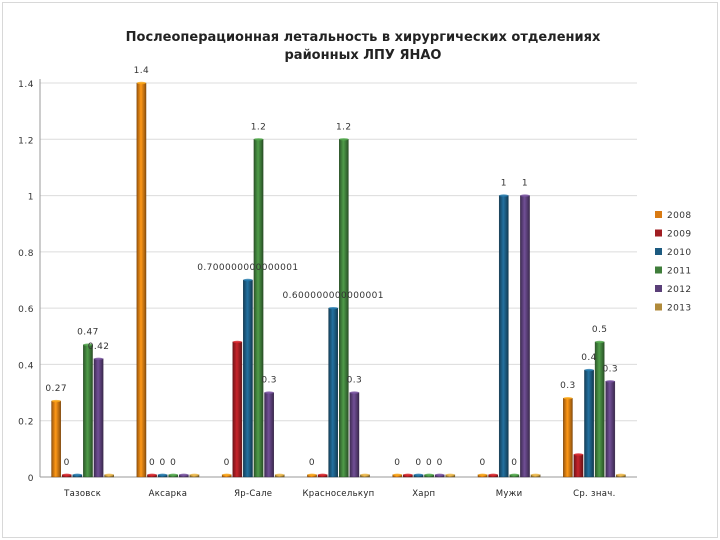 This screenshot has width=720, height=540. What do you see at coordinates (31, 198) in the screenshot?
I see `y-tick-label: 1` at bounding box center [31, 198].